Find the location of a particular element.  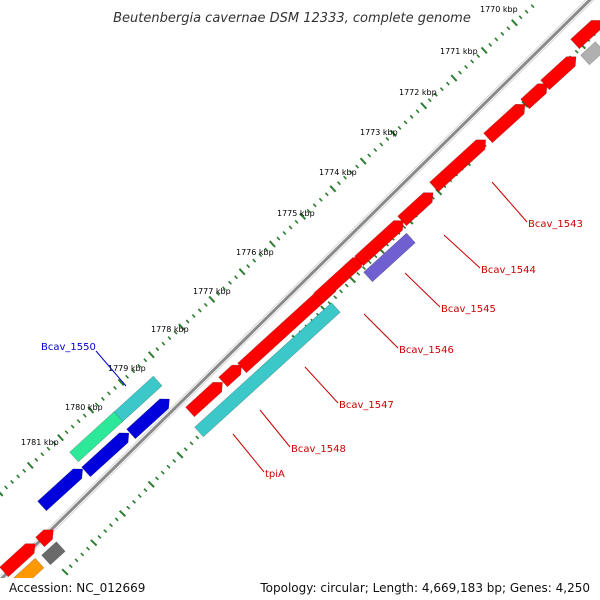

gene-label: Bcav_1545 is located at coordinates (468, 309).